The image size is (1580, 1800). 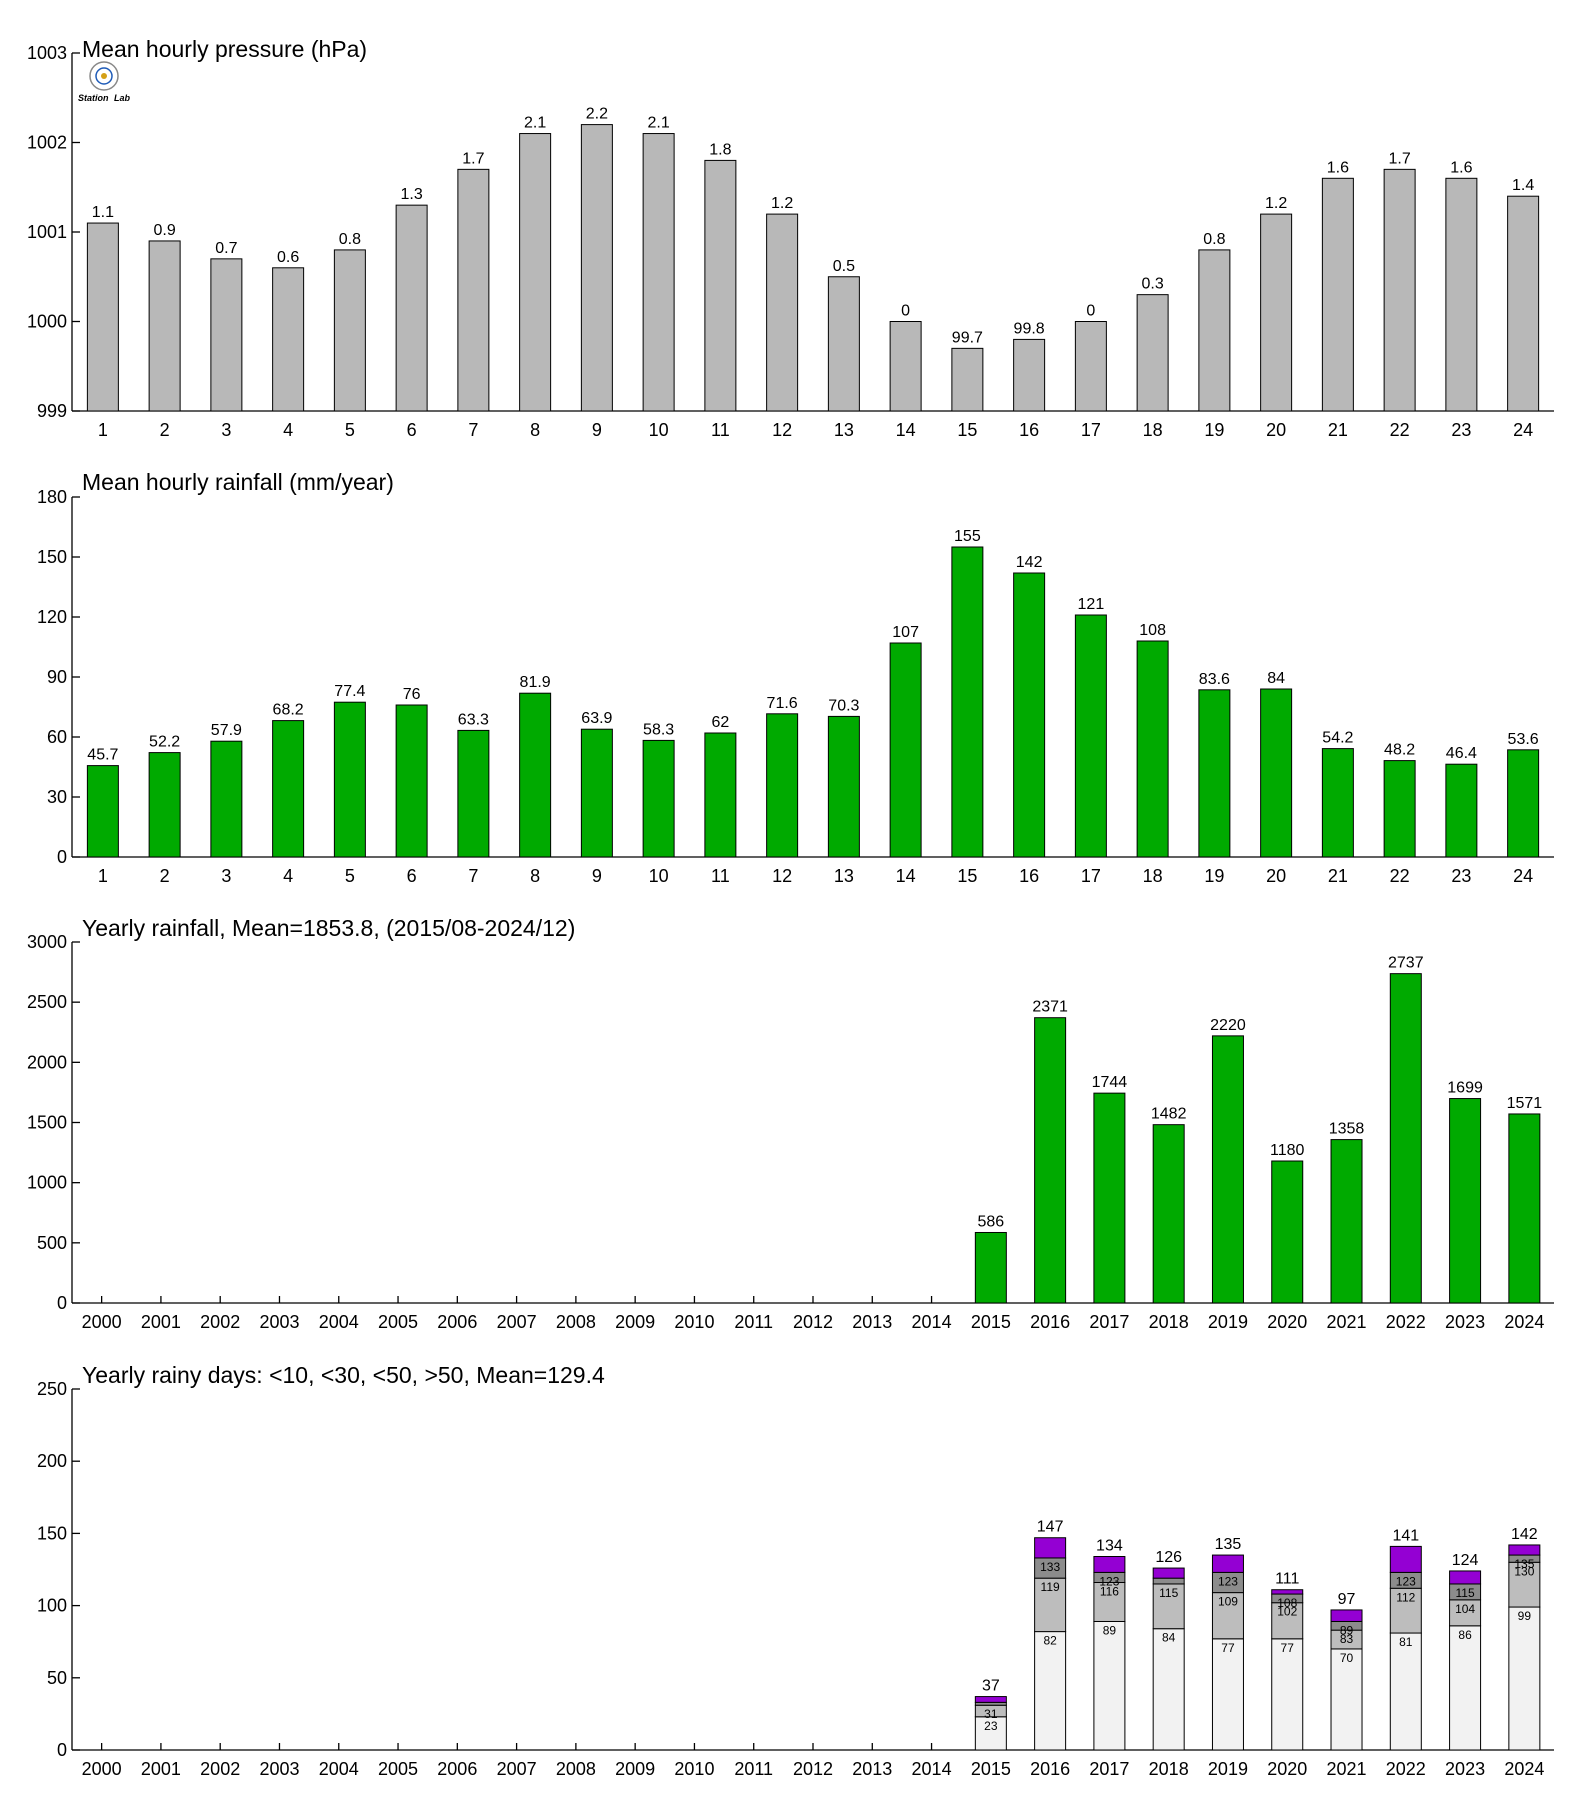 What do you see at coordinates (1091, 430) in the screenshot?
I see `x-tick-label: 17` at bounding box center [1091, 430].